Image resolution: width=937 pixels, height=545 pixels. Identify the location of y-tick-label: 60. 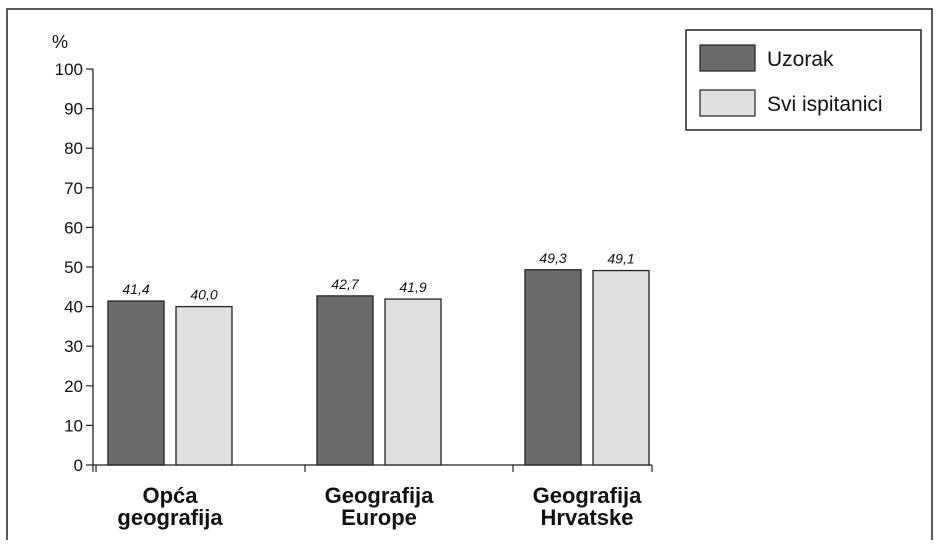
(73, 227).